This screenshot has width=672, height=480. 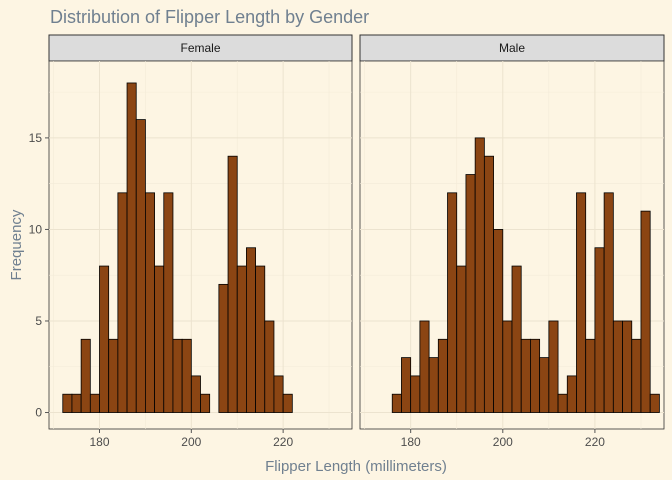 I want to click on y-axis: 0 5 10 15, so click(x=39, y=275).